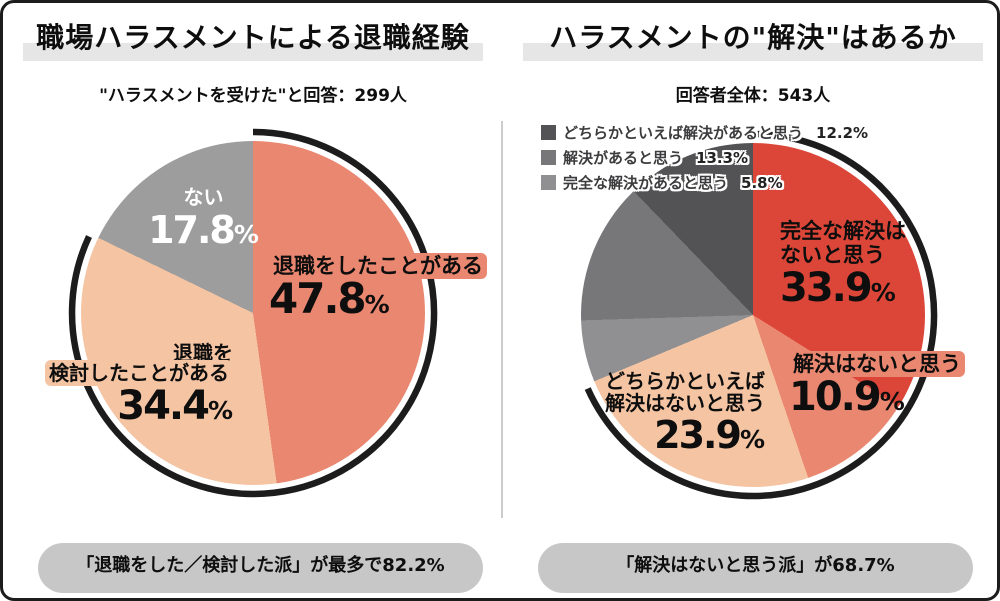  What do you see at coordinates (826, 288) in the screenshot?
I see `slice-value: 33.9` at bounding box center [826, 288].